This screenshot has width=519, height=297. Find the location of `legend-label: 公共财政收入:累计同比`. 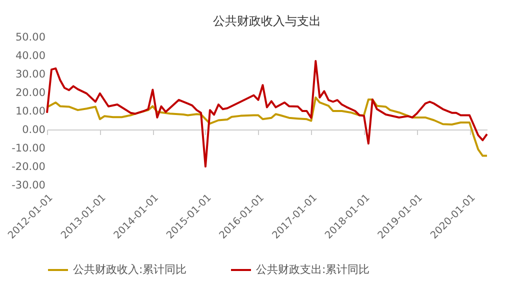

legend-label: 公共财政收入:累计同比 is located at coordinates (130, 269).